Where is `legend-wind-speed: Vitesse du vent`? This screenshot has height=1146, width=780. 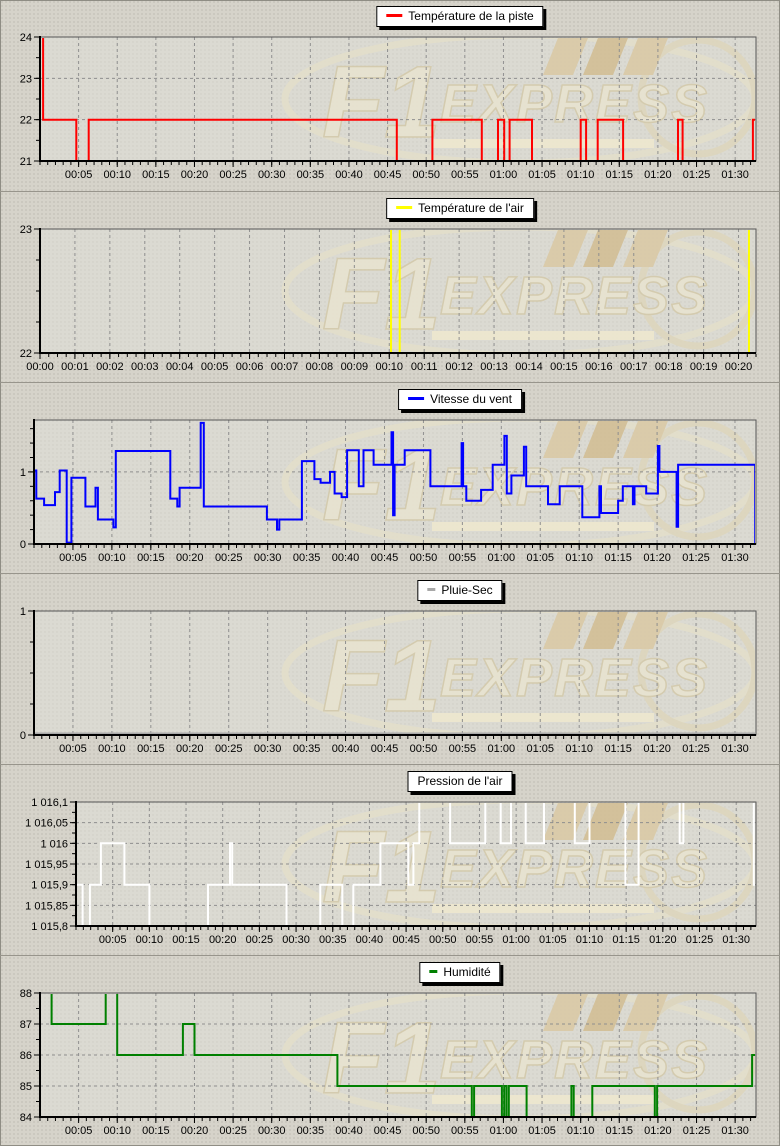 legend-wind-speed: Vitesse du vent is located at coordinates (460, 399).